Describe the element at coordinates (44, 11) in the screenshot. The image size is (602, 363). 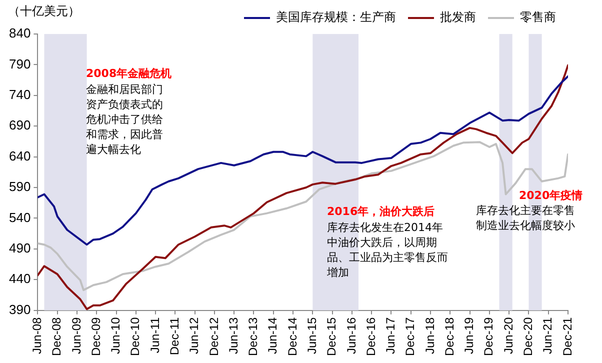
I see `y-axis-title: （十亿美元）` at that location.